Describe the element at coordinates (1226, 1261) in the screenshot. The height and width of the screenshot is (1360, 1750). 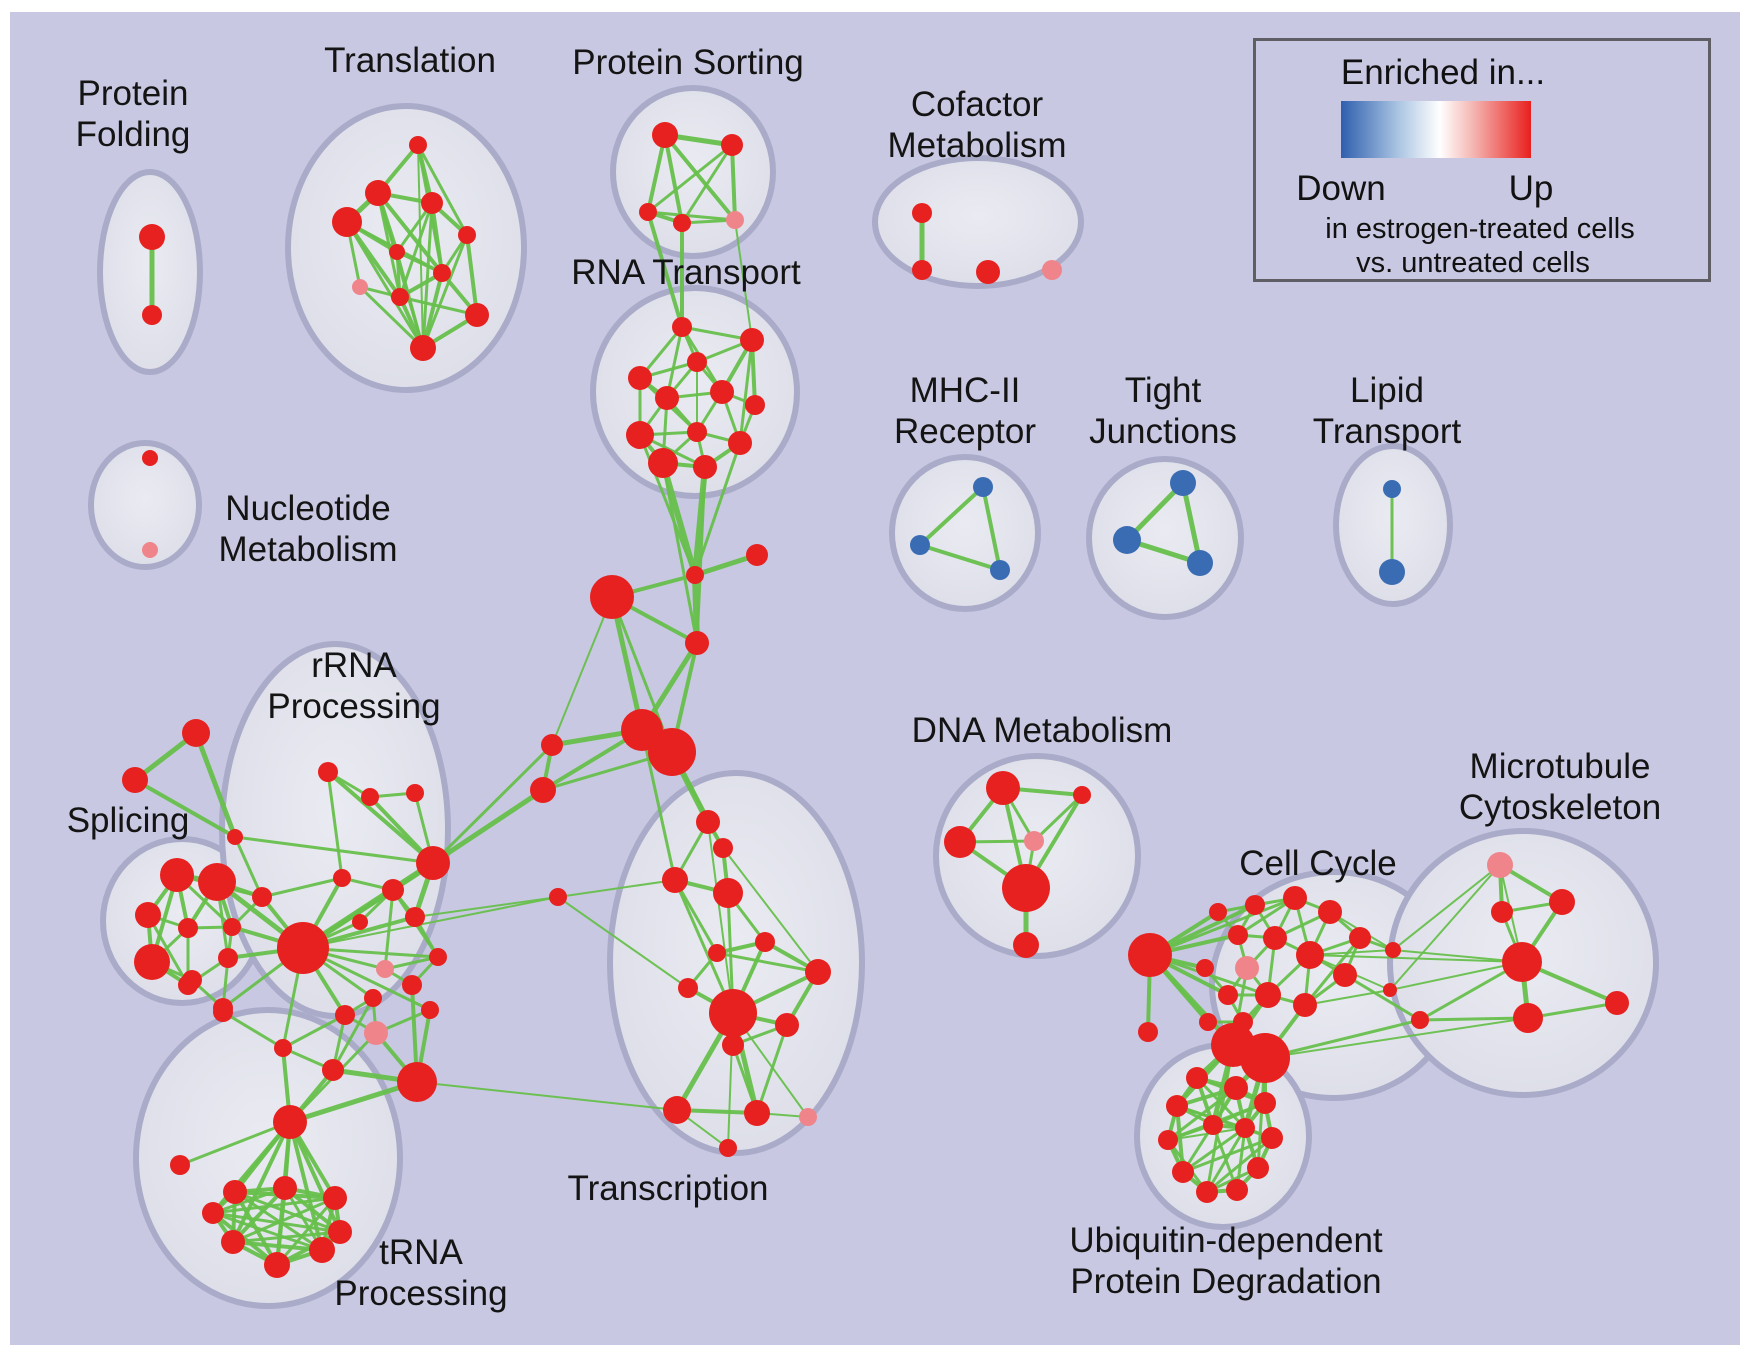
I see `cluster-label-ubiquitin-degradation: Ubiquitin-dependent Protein Degradation` at that location.